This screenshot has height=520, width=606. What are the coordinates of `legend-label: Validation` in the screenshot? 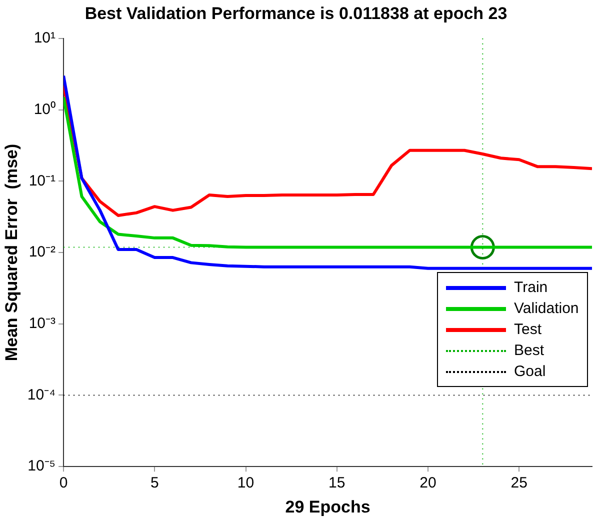 It's located at (546, 309).